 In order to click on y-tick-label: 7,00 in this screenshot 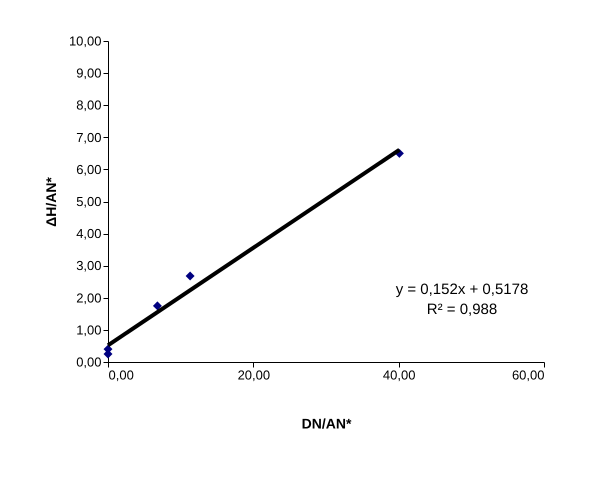, I will do `click(89, 137)`.